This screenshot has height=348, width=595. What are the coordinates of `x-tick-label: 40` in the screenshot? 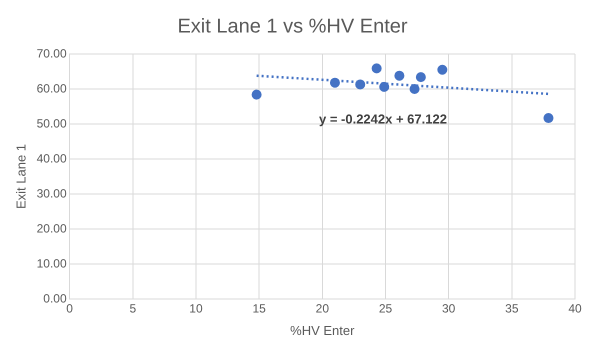 It's located at (575, 309).